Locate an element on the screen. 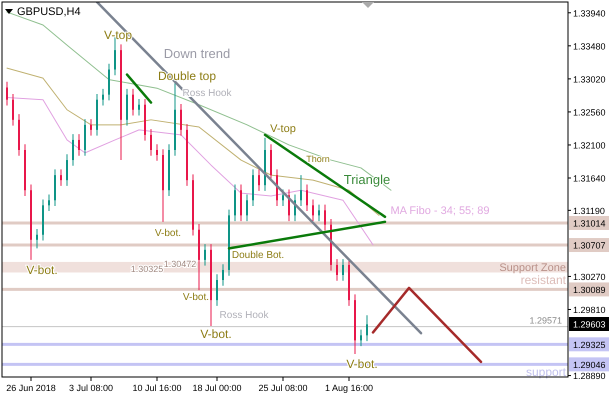 This screenshot has height=400, width=610. ref-line-label: 1.30707 is located at coordinates (589, 245).